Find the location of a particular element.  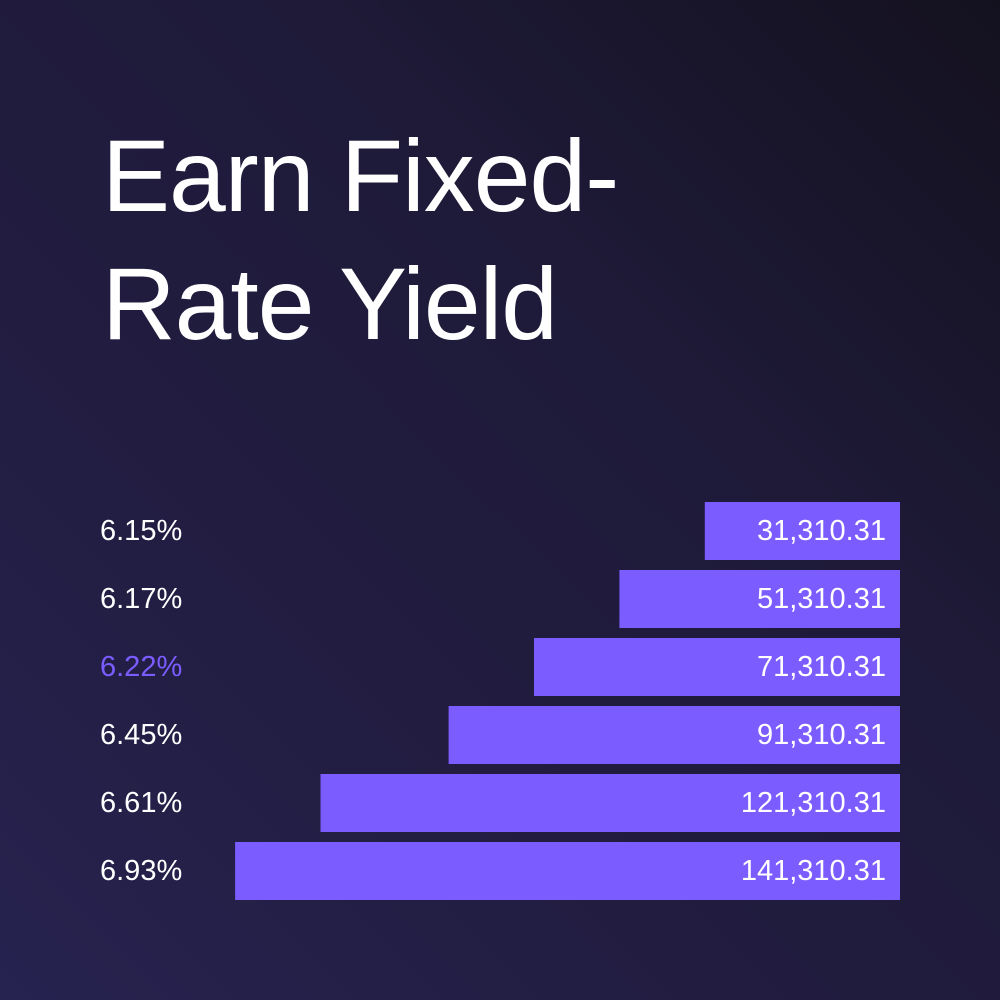

value-label-0: 31,310.31 is located at coordinates (821, 531).